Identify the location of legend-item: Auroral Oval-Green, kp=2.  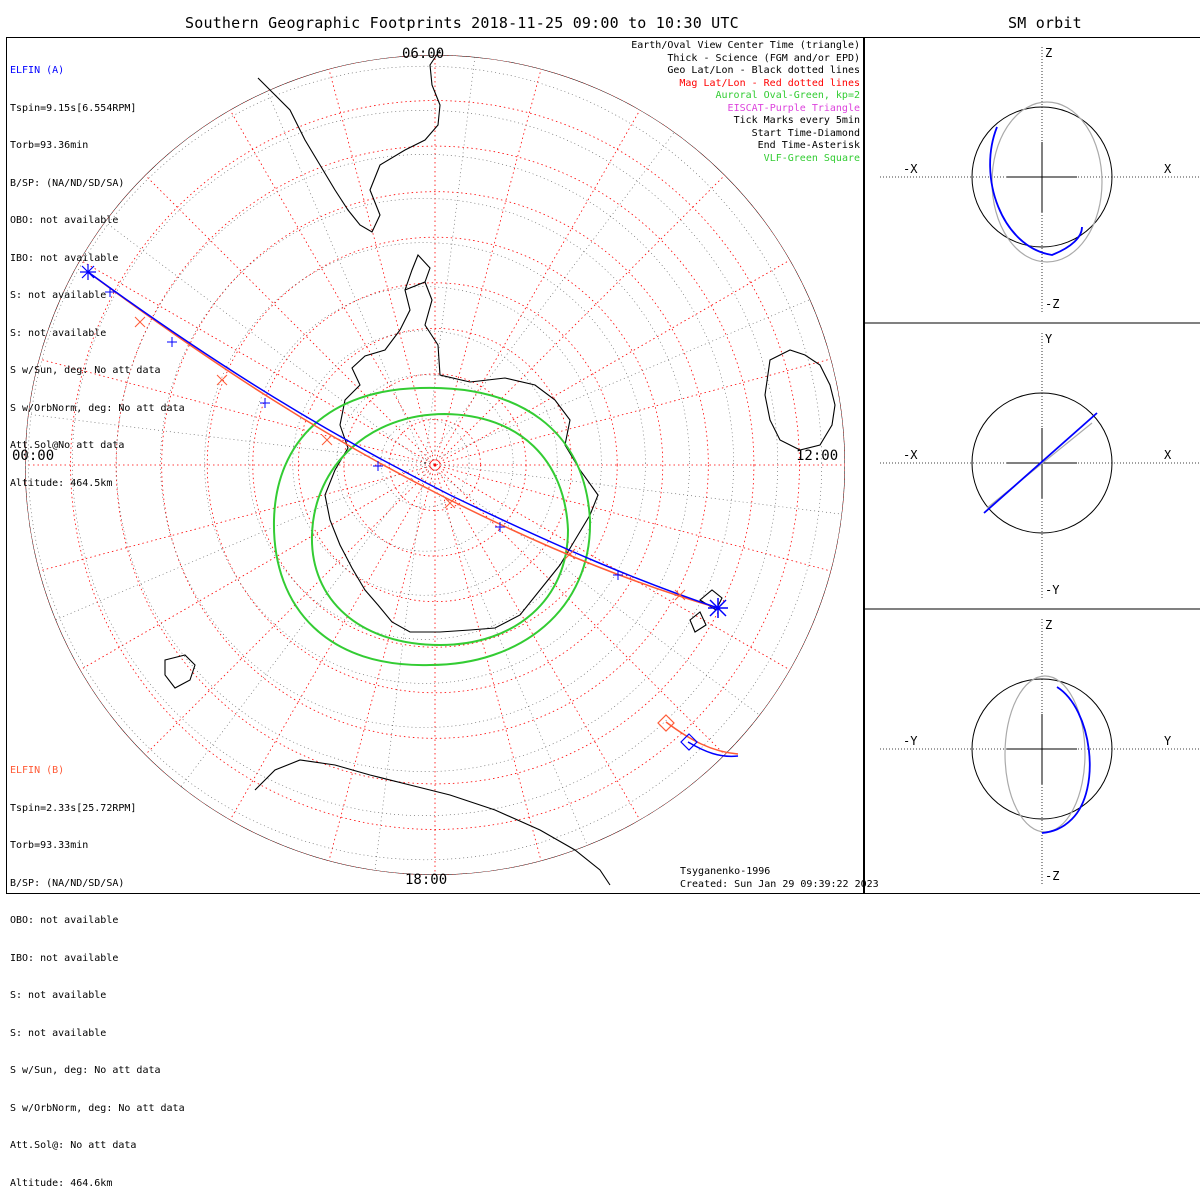
(788, 95).